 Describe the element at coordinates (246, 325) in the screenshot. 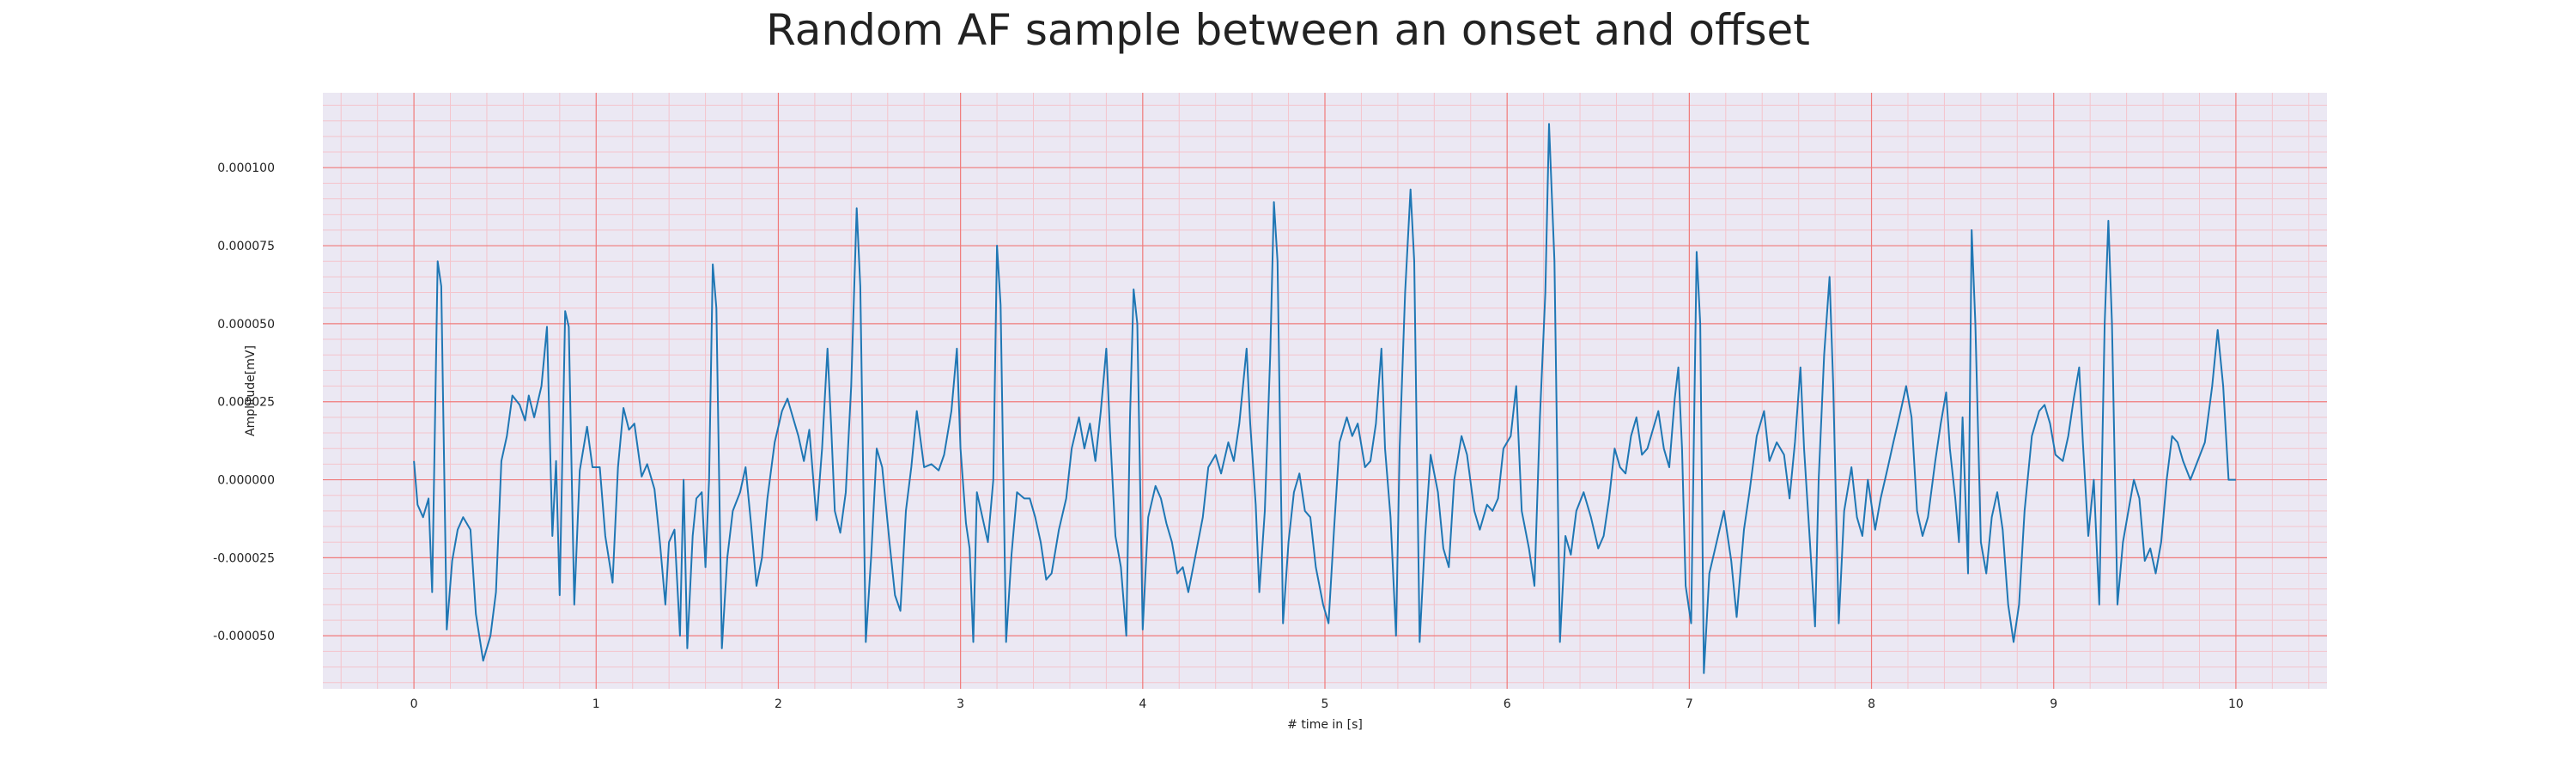

I see `y-tick-label: 0.000050` at that location.